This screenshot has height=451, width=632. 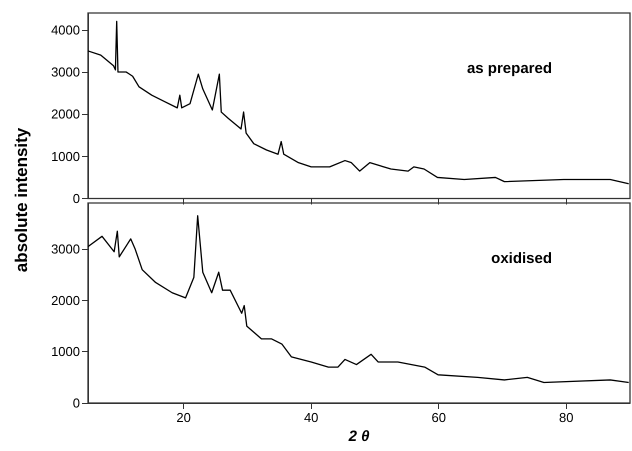 I want to click on annotation: as prepared, so click(x=509, y=68).